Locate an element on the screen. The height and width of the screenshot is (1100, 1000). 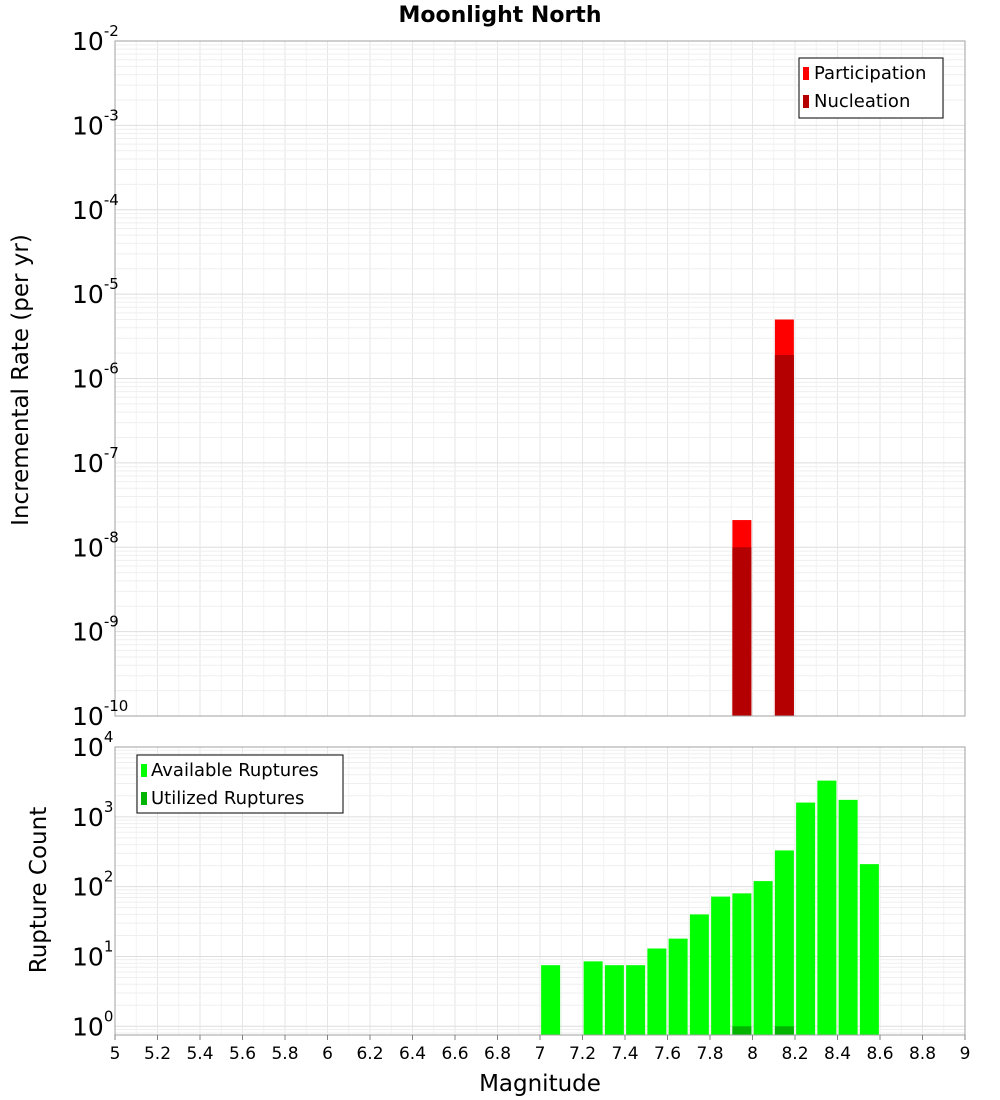
x-tick-label: 8.8 is located at coordinates (922, 1054).